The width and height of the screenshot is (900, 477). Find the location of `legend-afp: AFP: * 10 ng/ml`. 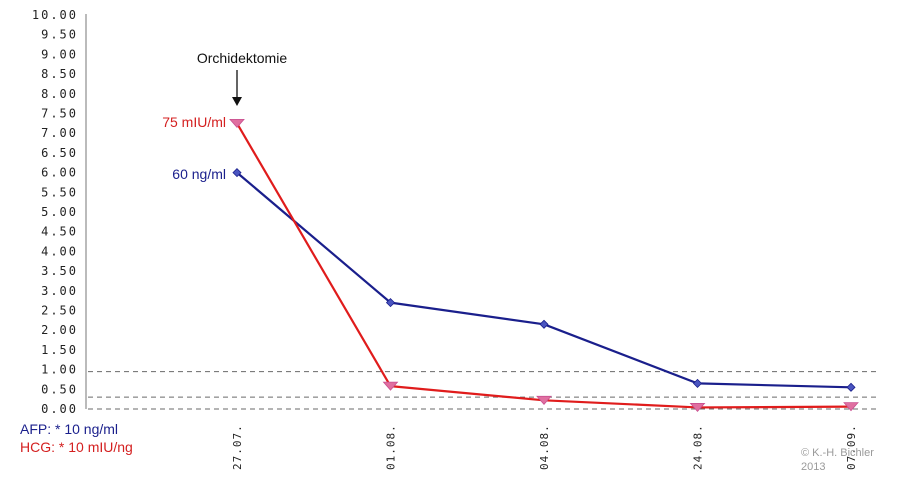

legend-afp: AFP: * 10 ng/ml is located at coordinates (69, 429).